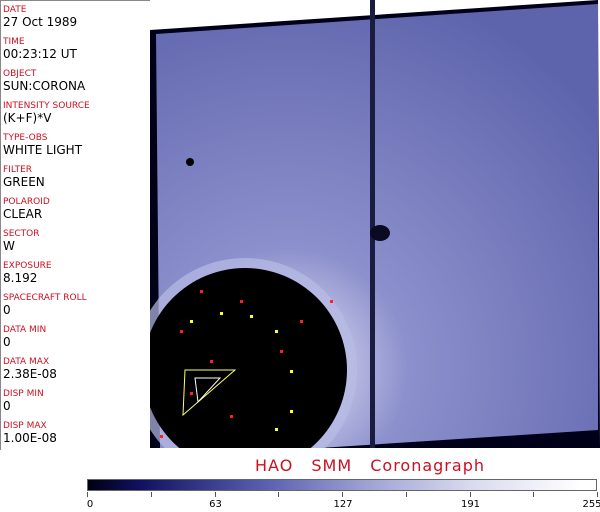 The image size is (600, 512). Describe the element at coordinates (27, 118) in the screenshot. I see `field-value: (K+F)*V` at that location.